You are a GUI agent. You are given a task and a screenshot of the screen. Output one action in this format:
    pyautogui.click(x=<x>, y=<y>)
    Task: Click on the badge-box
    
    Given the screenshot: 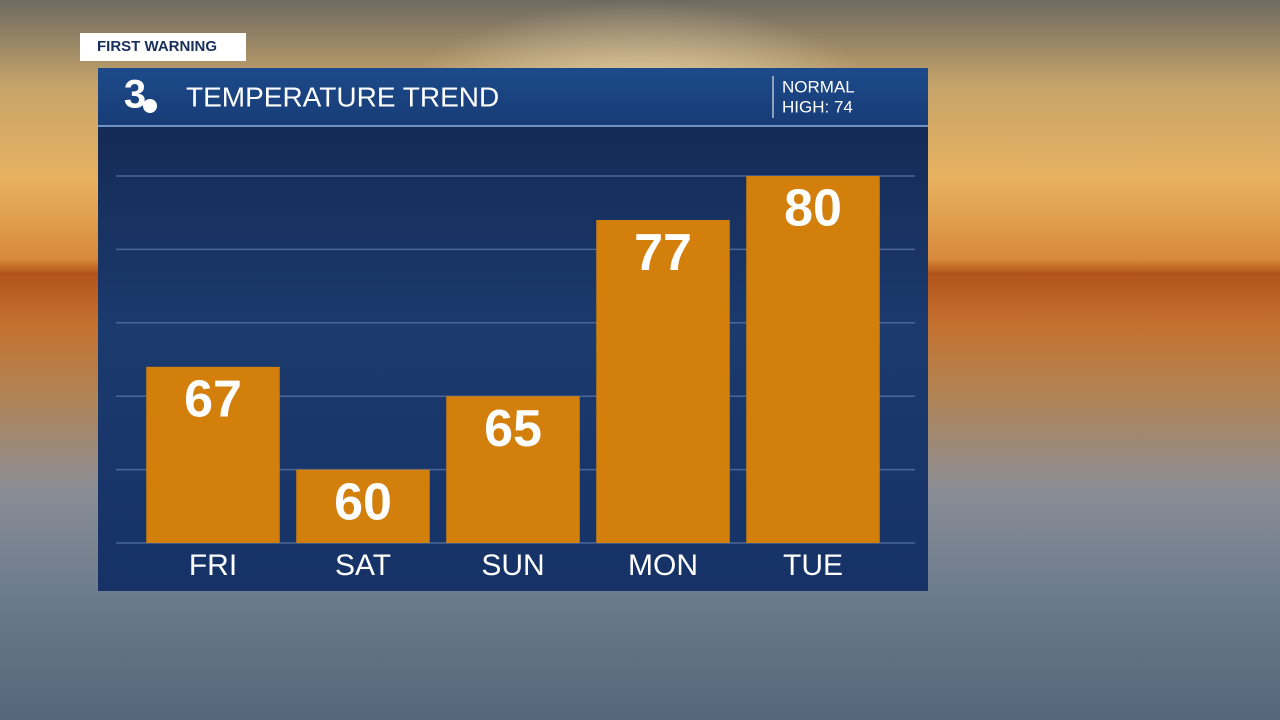 What is the action you would take?
    pyautogui.click(x=163, y=47)
    